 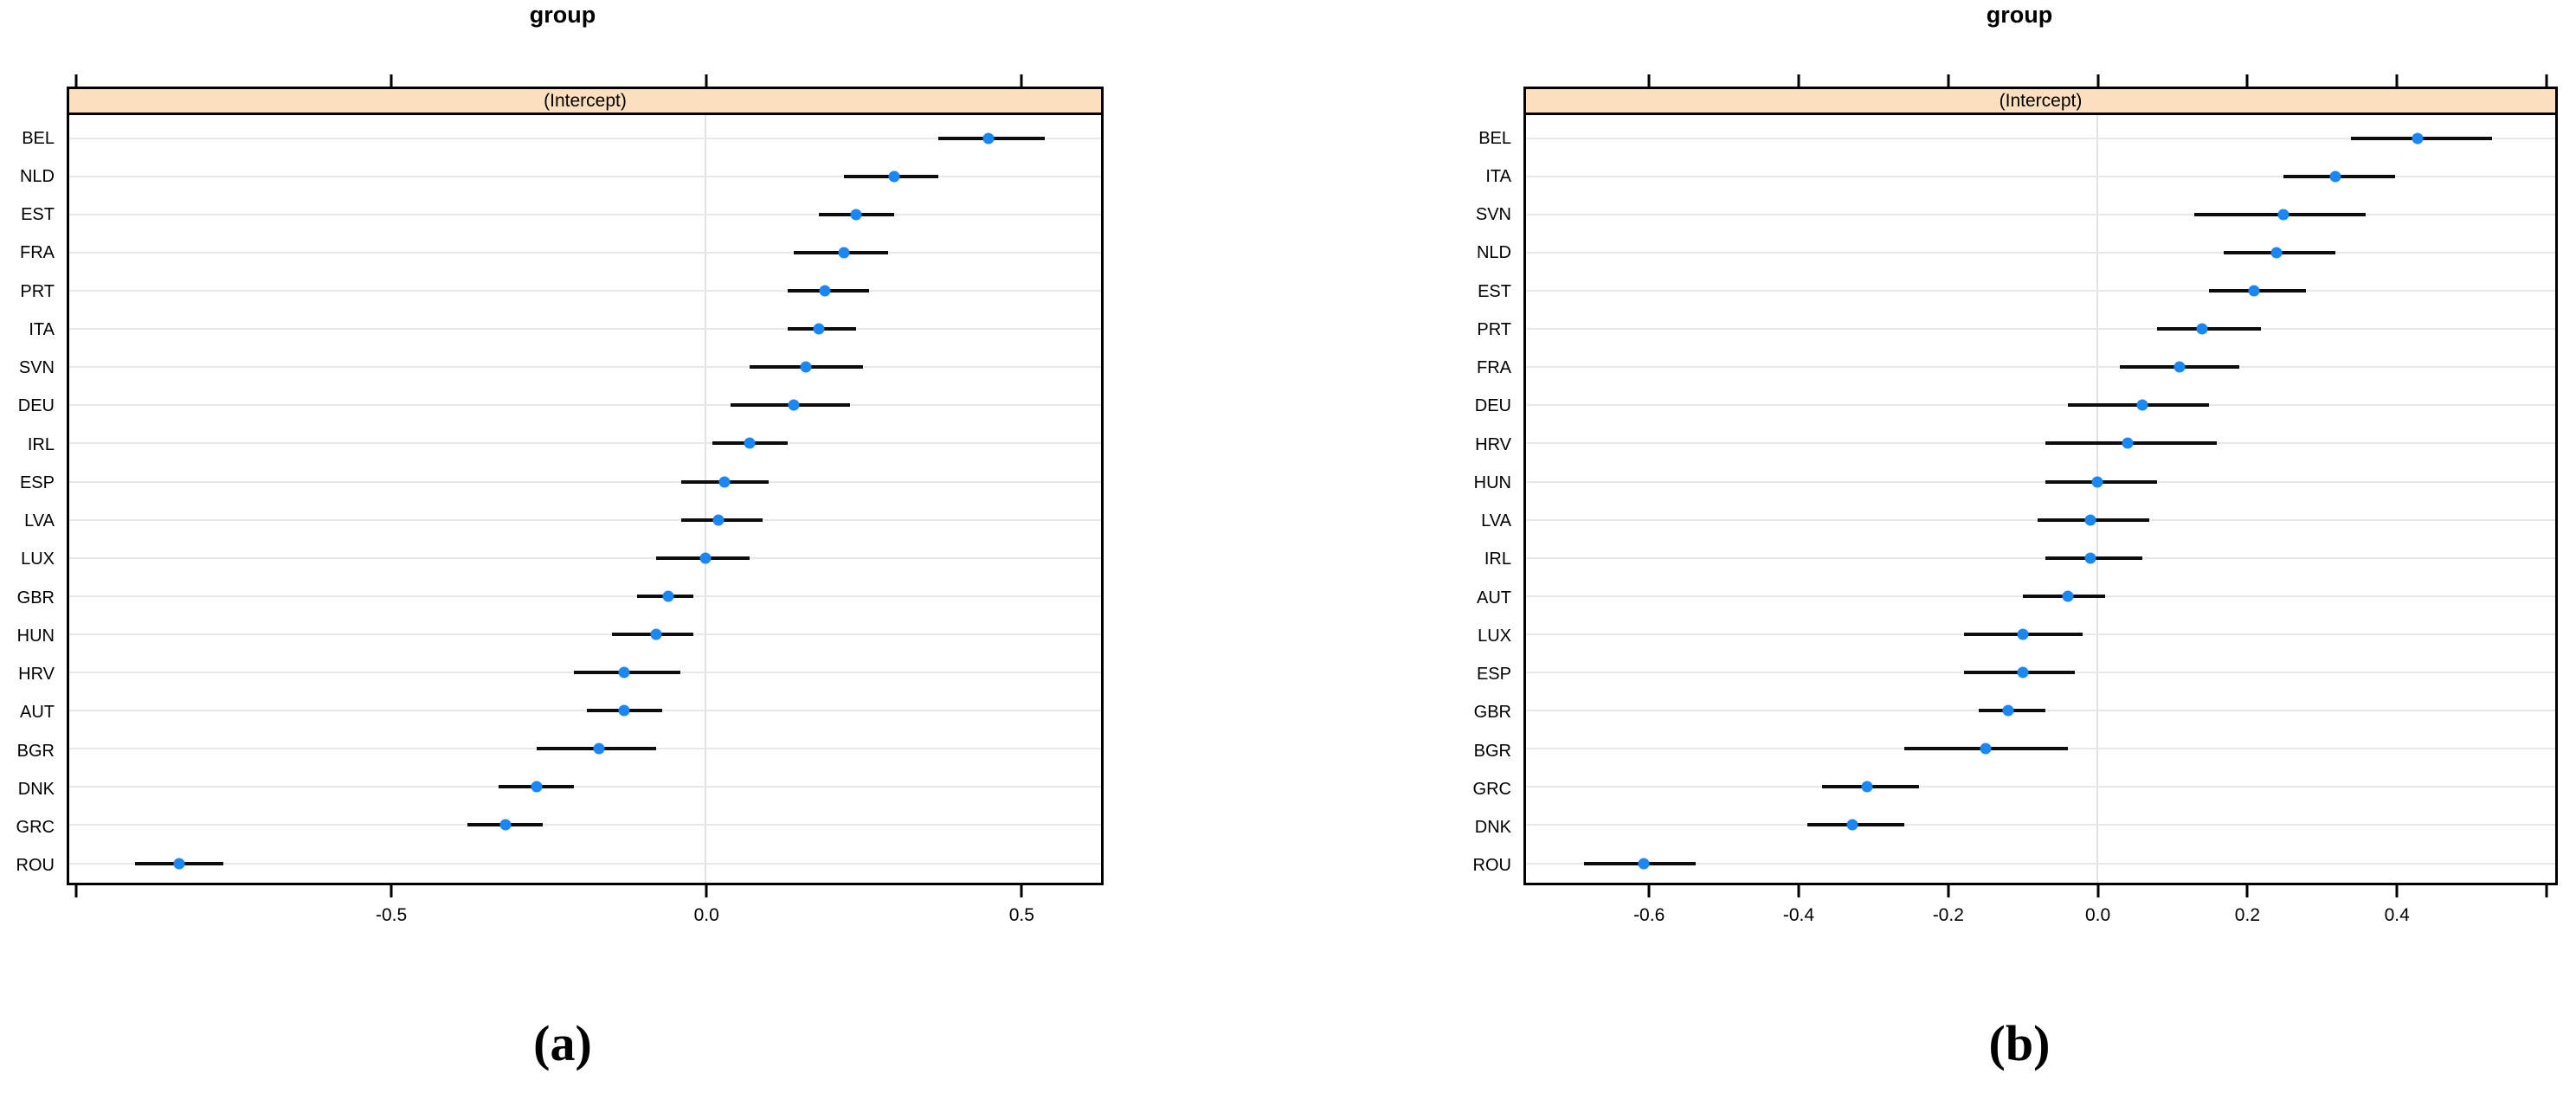 What do you see at coordinates (391, 915) in the screenshot?
I see `x-axis-tick-label: -0.5` at bounding box center [391, 915].